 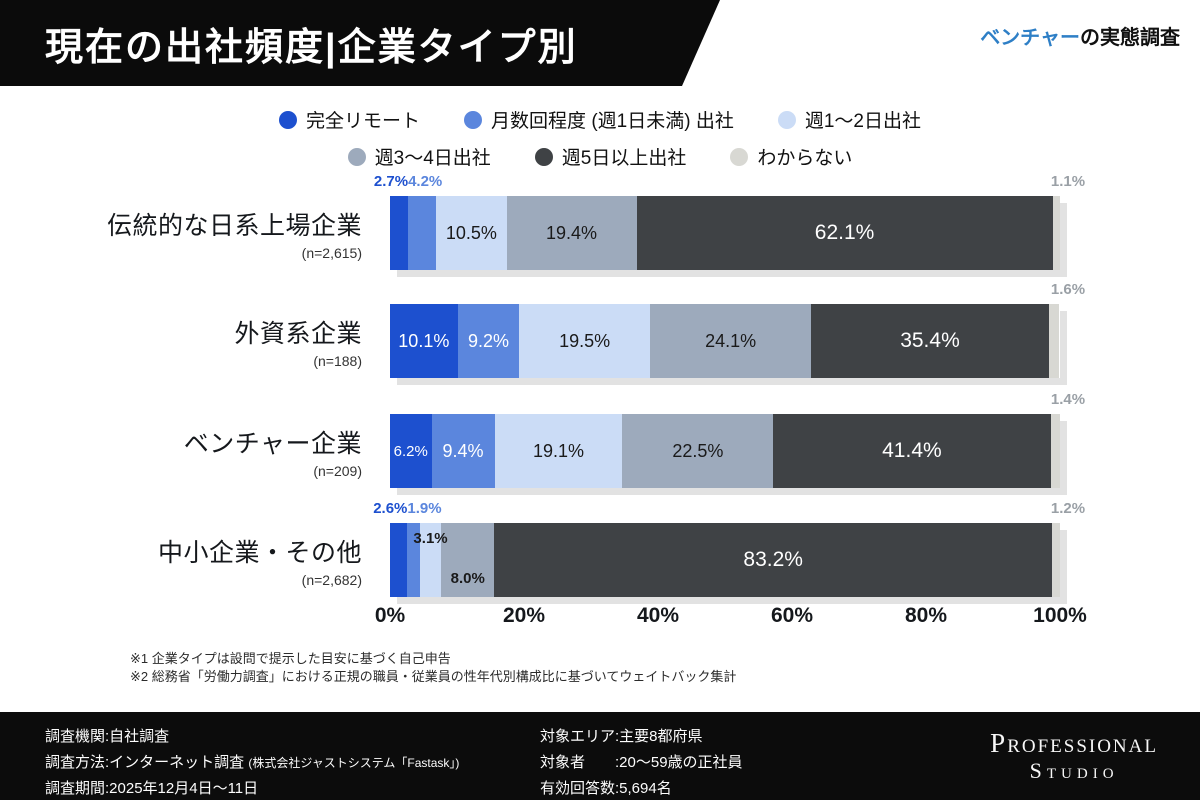 I want to click on category-name: 伝統的な日系上場企業, so click(x=234, y=225).